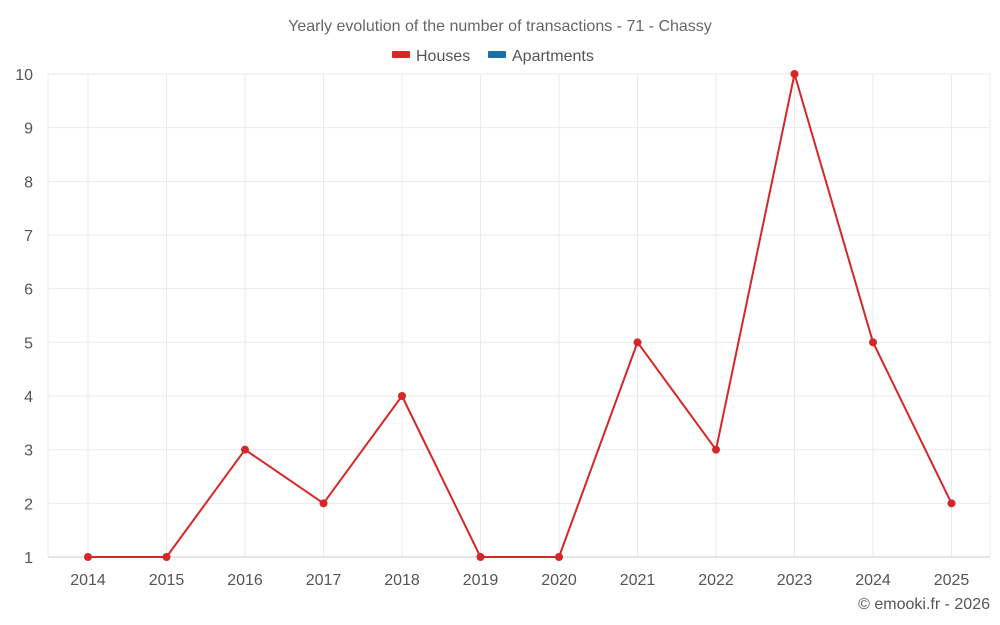 The width and height of the screenshot is (1000, 625). Describe the element at coordinates (637, 342) in the screenshot. I see `data-point-houses-2021` at that location.